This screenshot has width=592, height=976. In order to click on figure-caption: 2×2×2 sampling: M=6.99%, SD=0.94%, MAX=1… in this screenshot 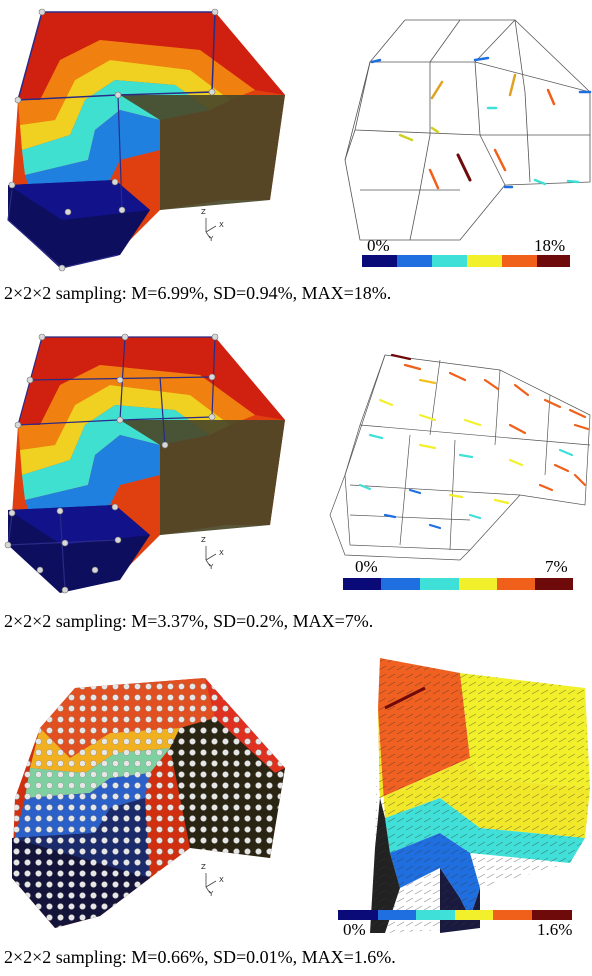, I will do `click(197, 293)`.